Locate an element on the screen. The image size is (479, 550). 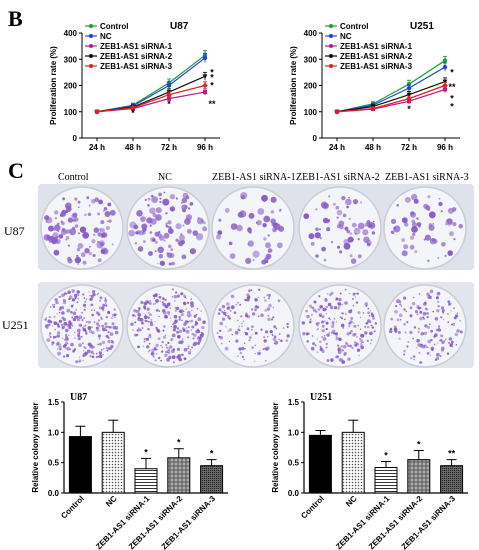
y-tick-label: 0.0 is located at coordinates (294, 493).